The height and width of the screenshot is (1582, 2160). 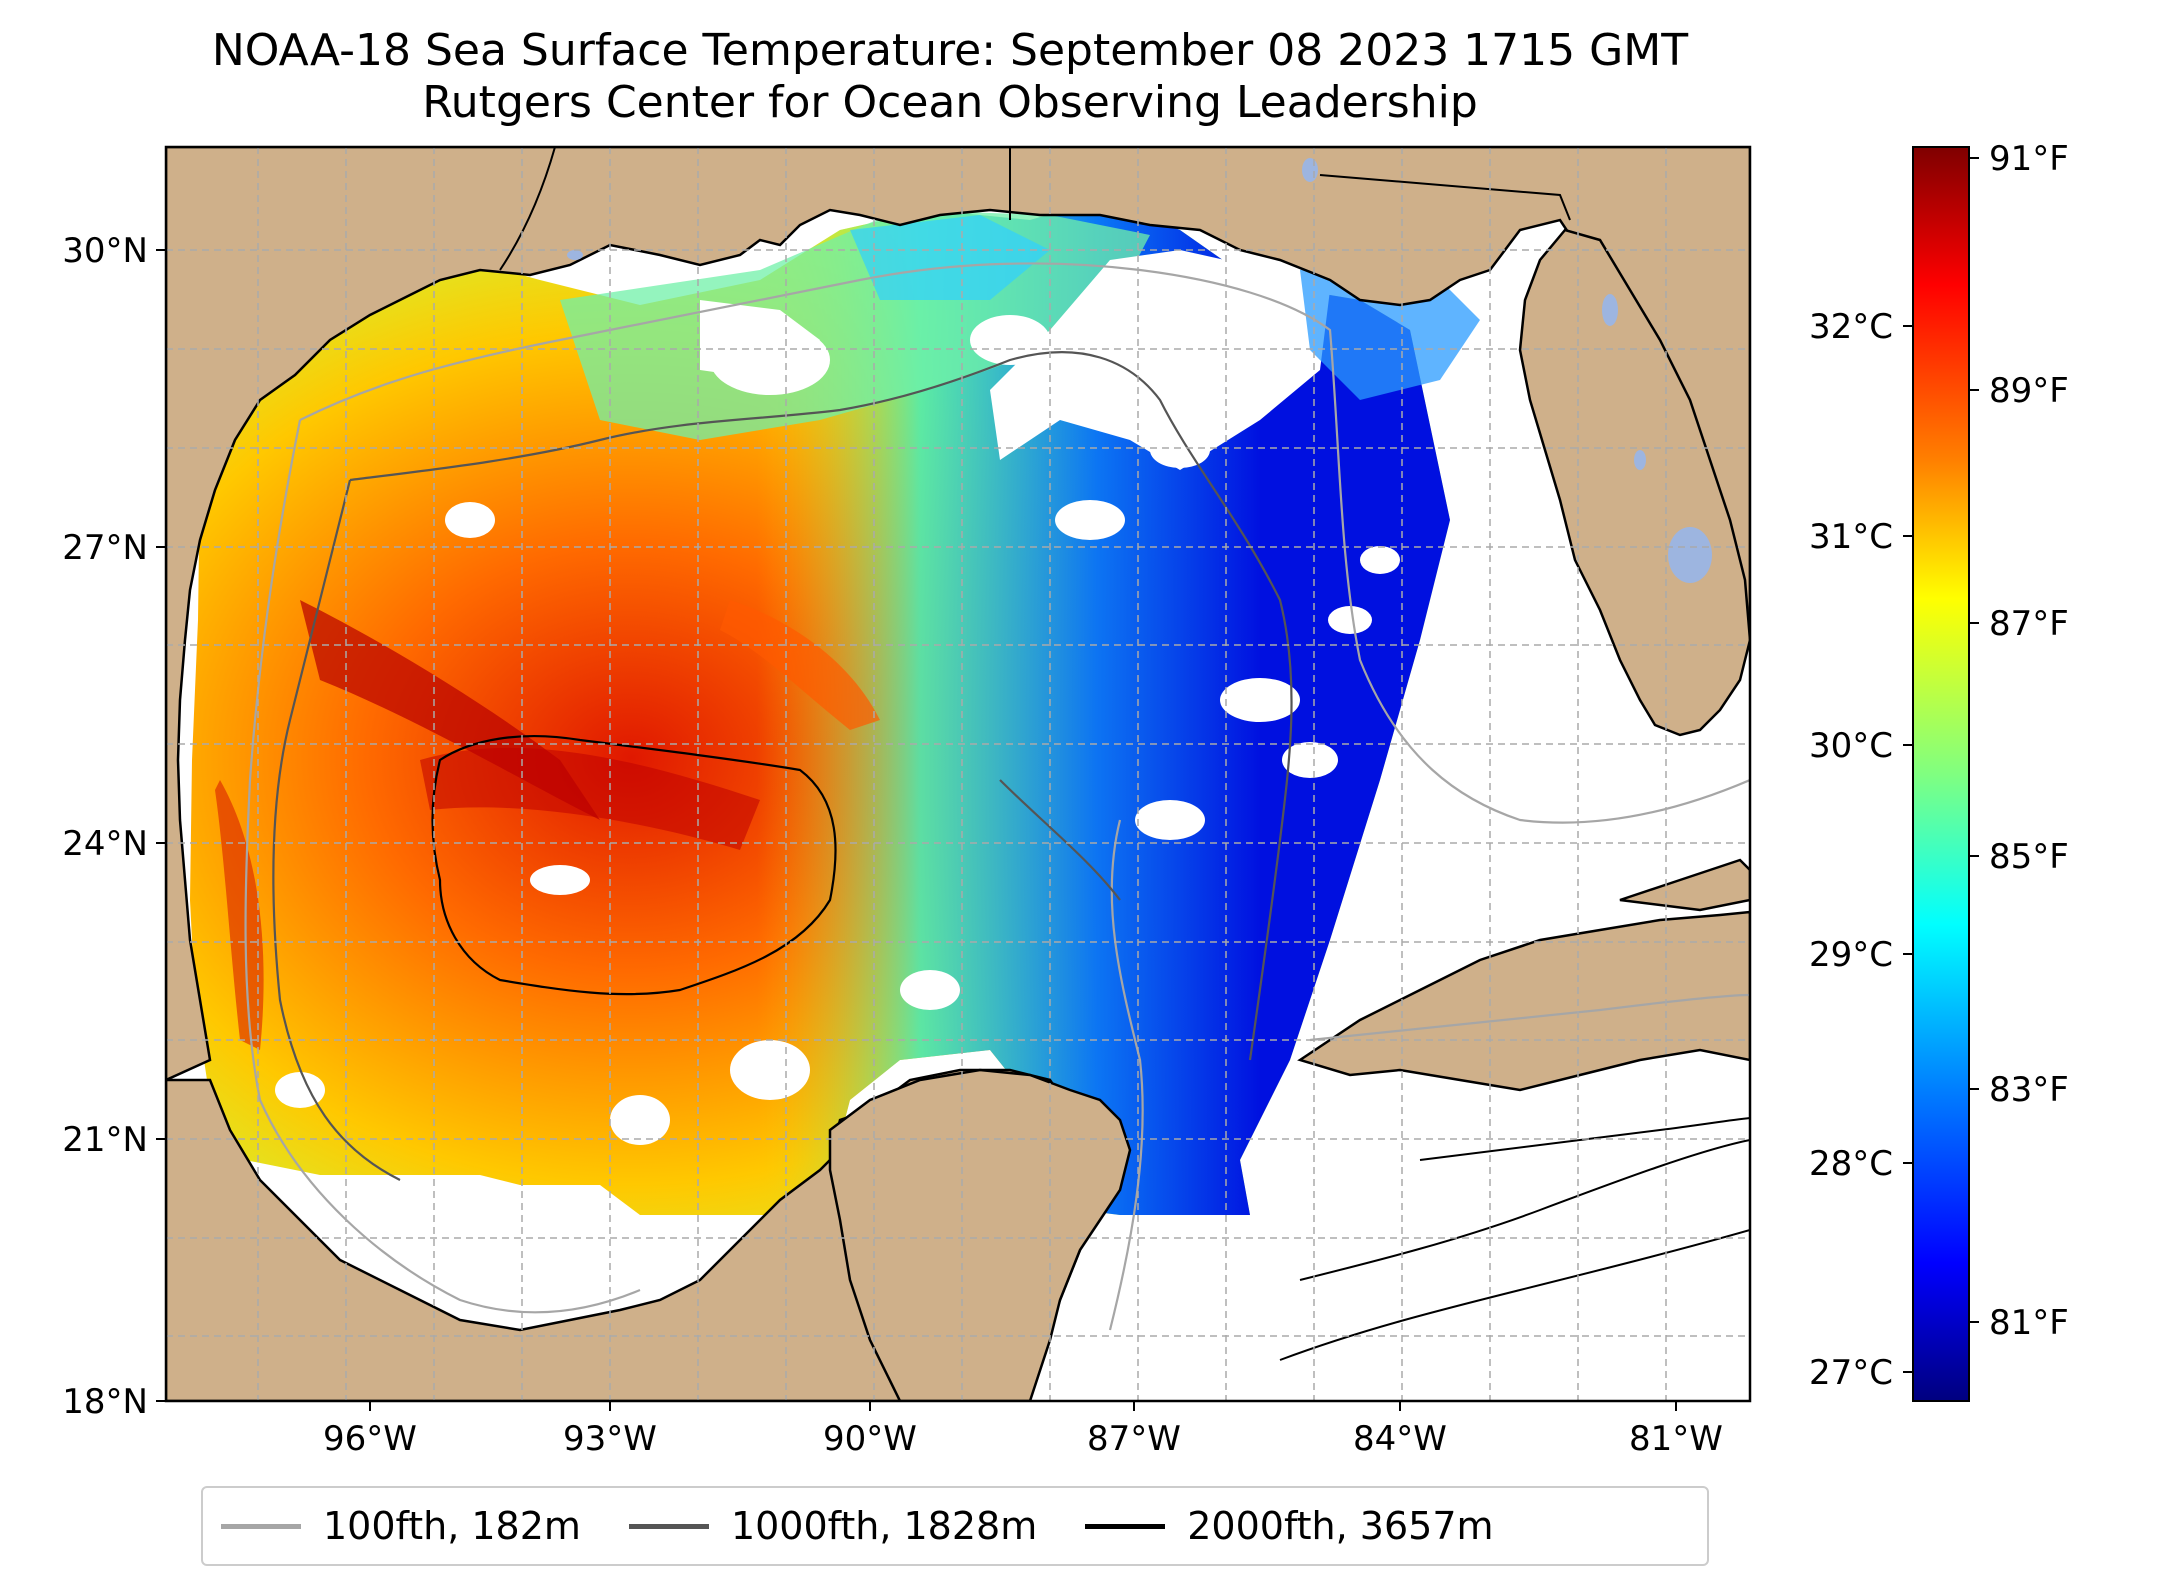 What do you see at coordinates (2029, 624) in the screenshot?
I see `cb-fahrenheit-87: 87°F` at bounding box center [2029, 624].